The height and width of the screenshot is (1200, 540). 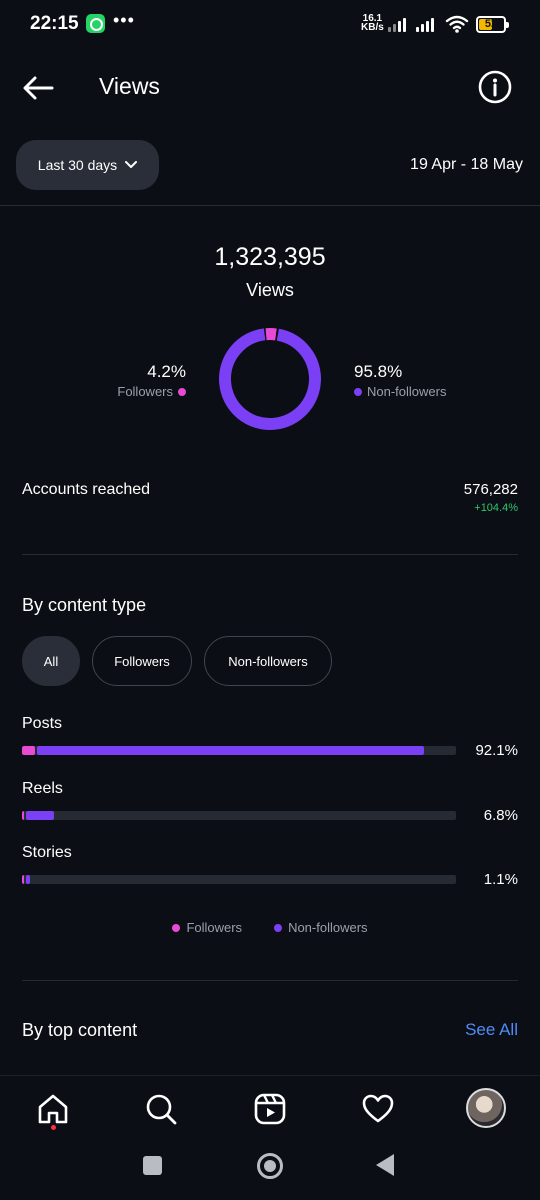 I want to click on content-type-title: By content type, so click(x=84, y=605).